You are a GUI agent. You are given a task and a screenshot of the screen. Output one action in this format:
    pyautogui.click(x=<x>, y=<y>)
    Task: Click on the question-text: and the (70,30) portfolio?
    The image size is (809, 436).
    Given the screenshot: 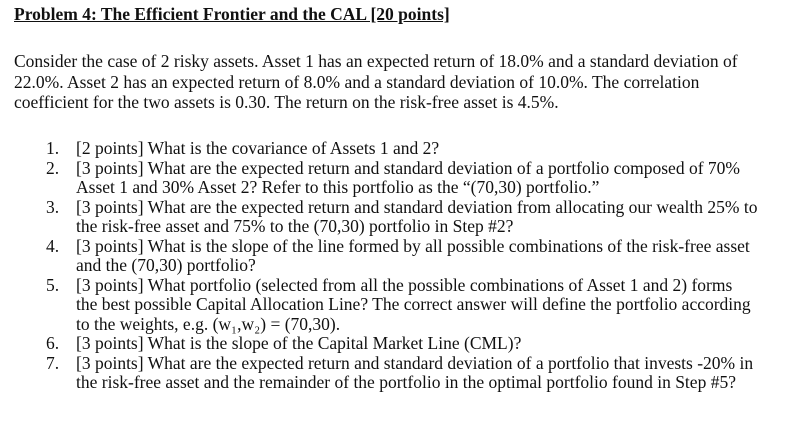 What is the action you would take?
    pyautogui.click(x=166, y=265)
    